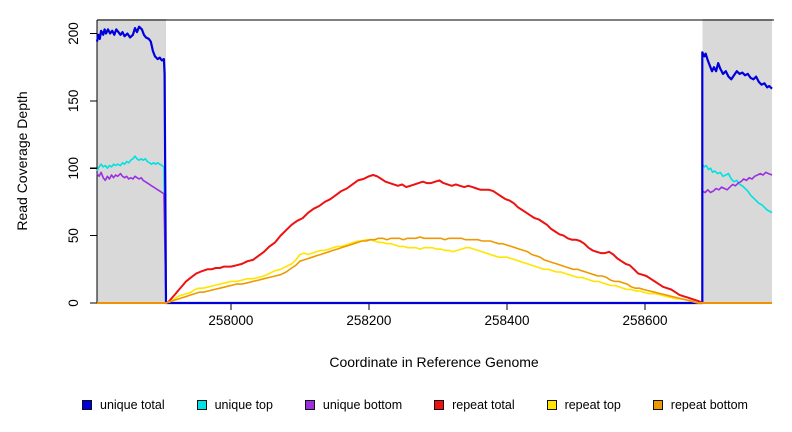  I want to click on legend-label: unique total, so click(132, 405).